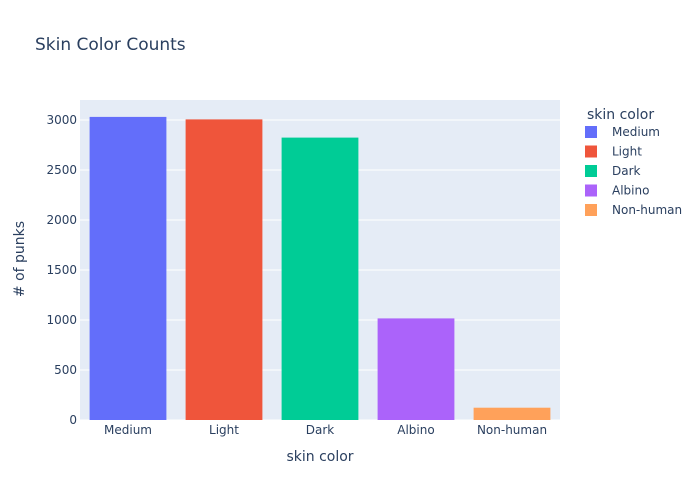 The image size is (700, 500). I want to click on y-tick-label: 2000, so click(61, 220).